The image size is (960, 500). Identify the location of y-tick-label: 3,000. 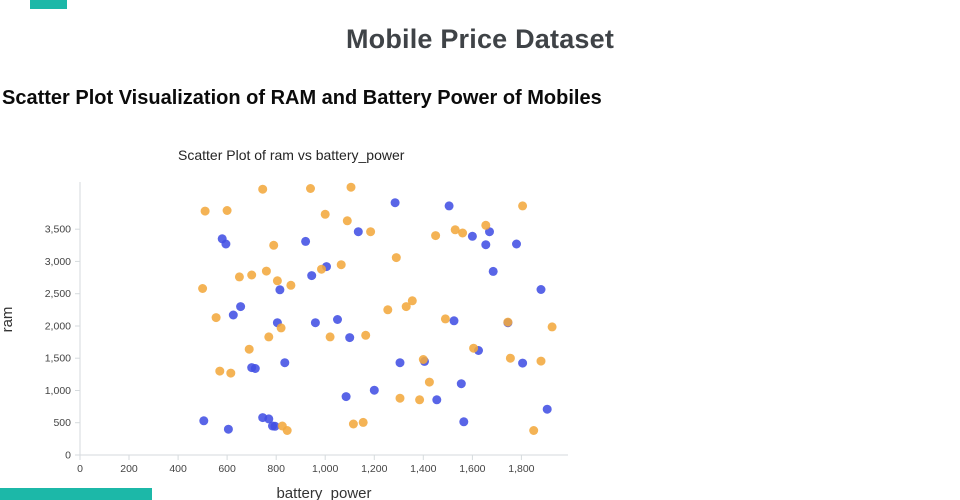
(58, 262).